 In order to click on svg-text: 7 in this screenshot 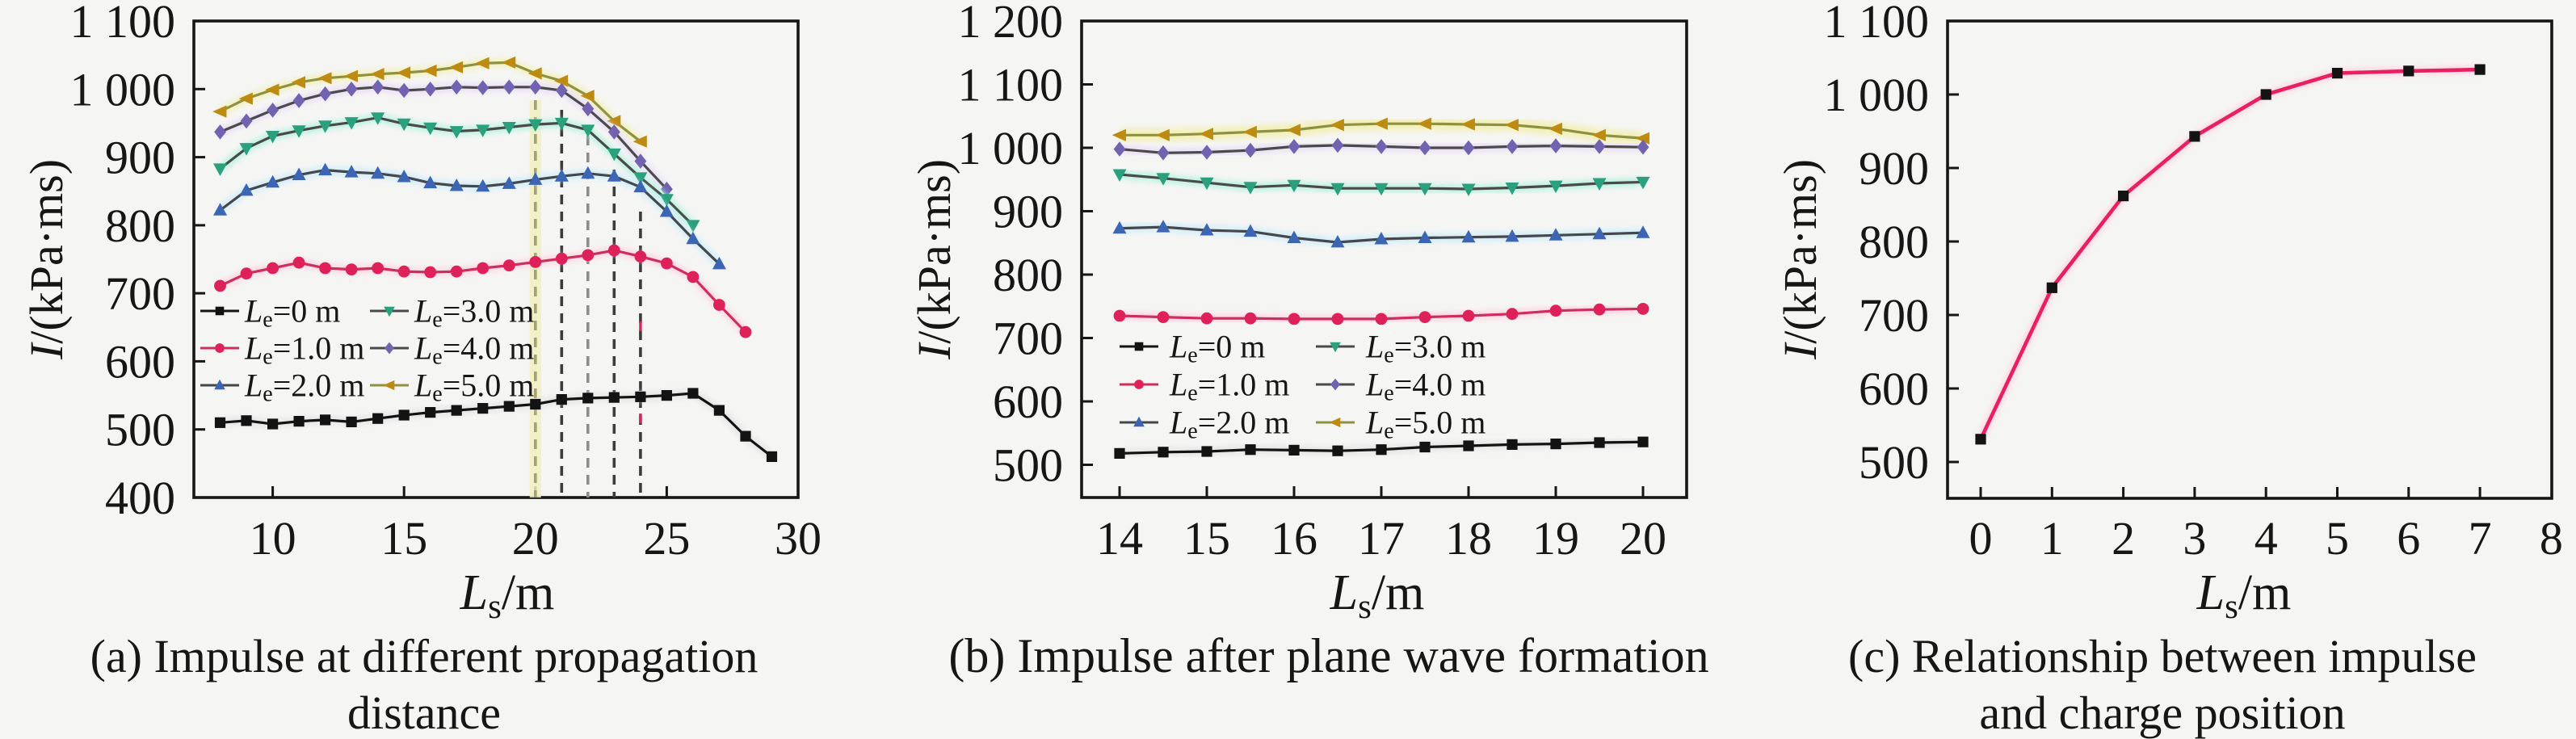, I will do `click(2481, 538)`.